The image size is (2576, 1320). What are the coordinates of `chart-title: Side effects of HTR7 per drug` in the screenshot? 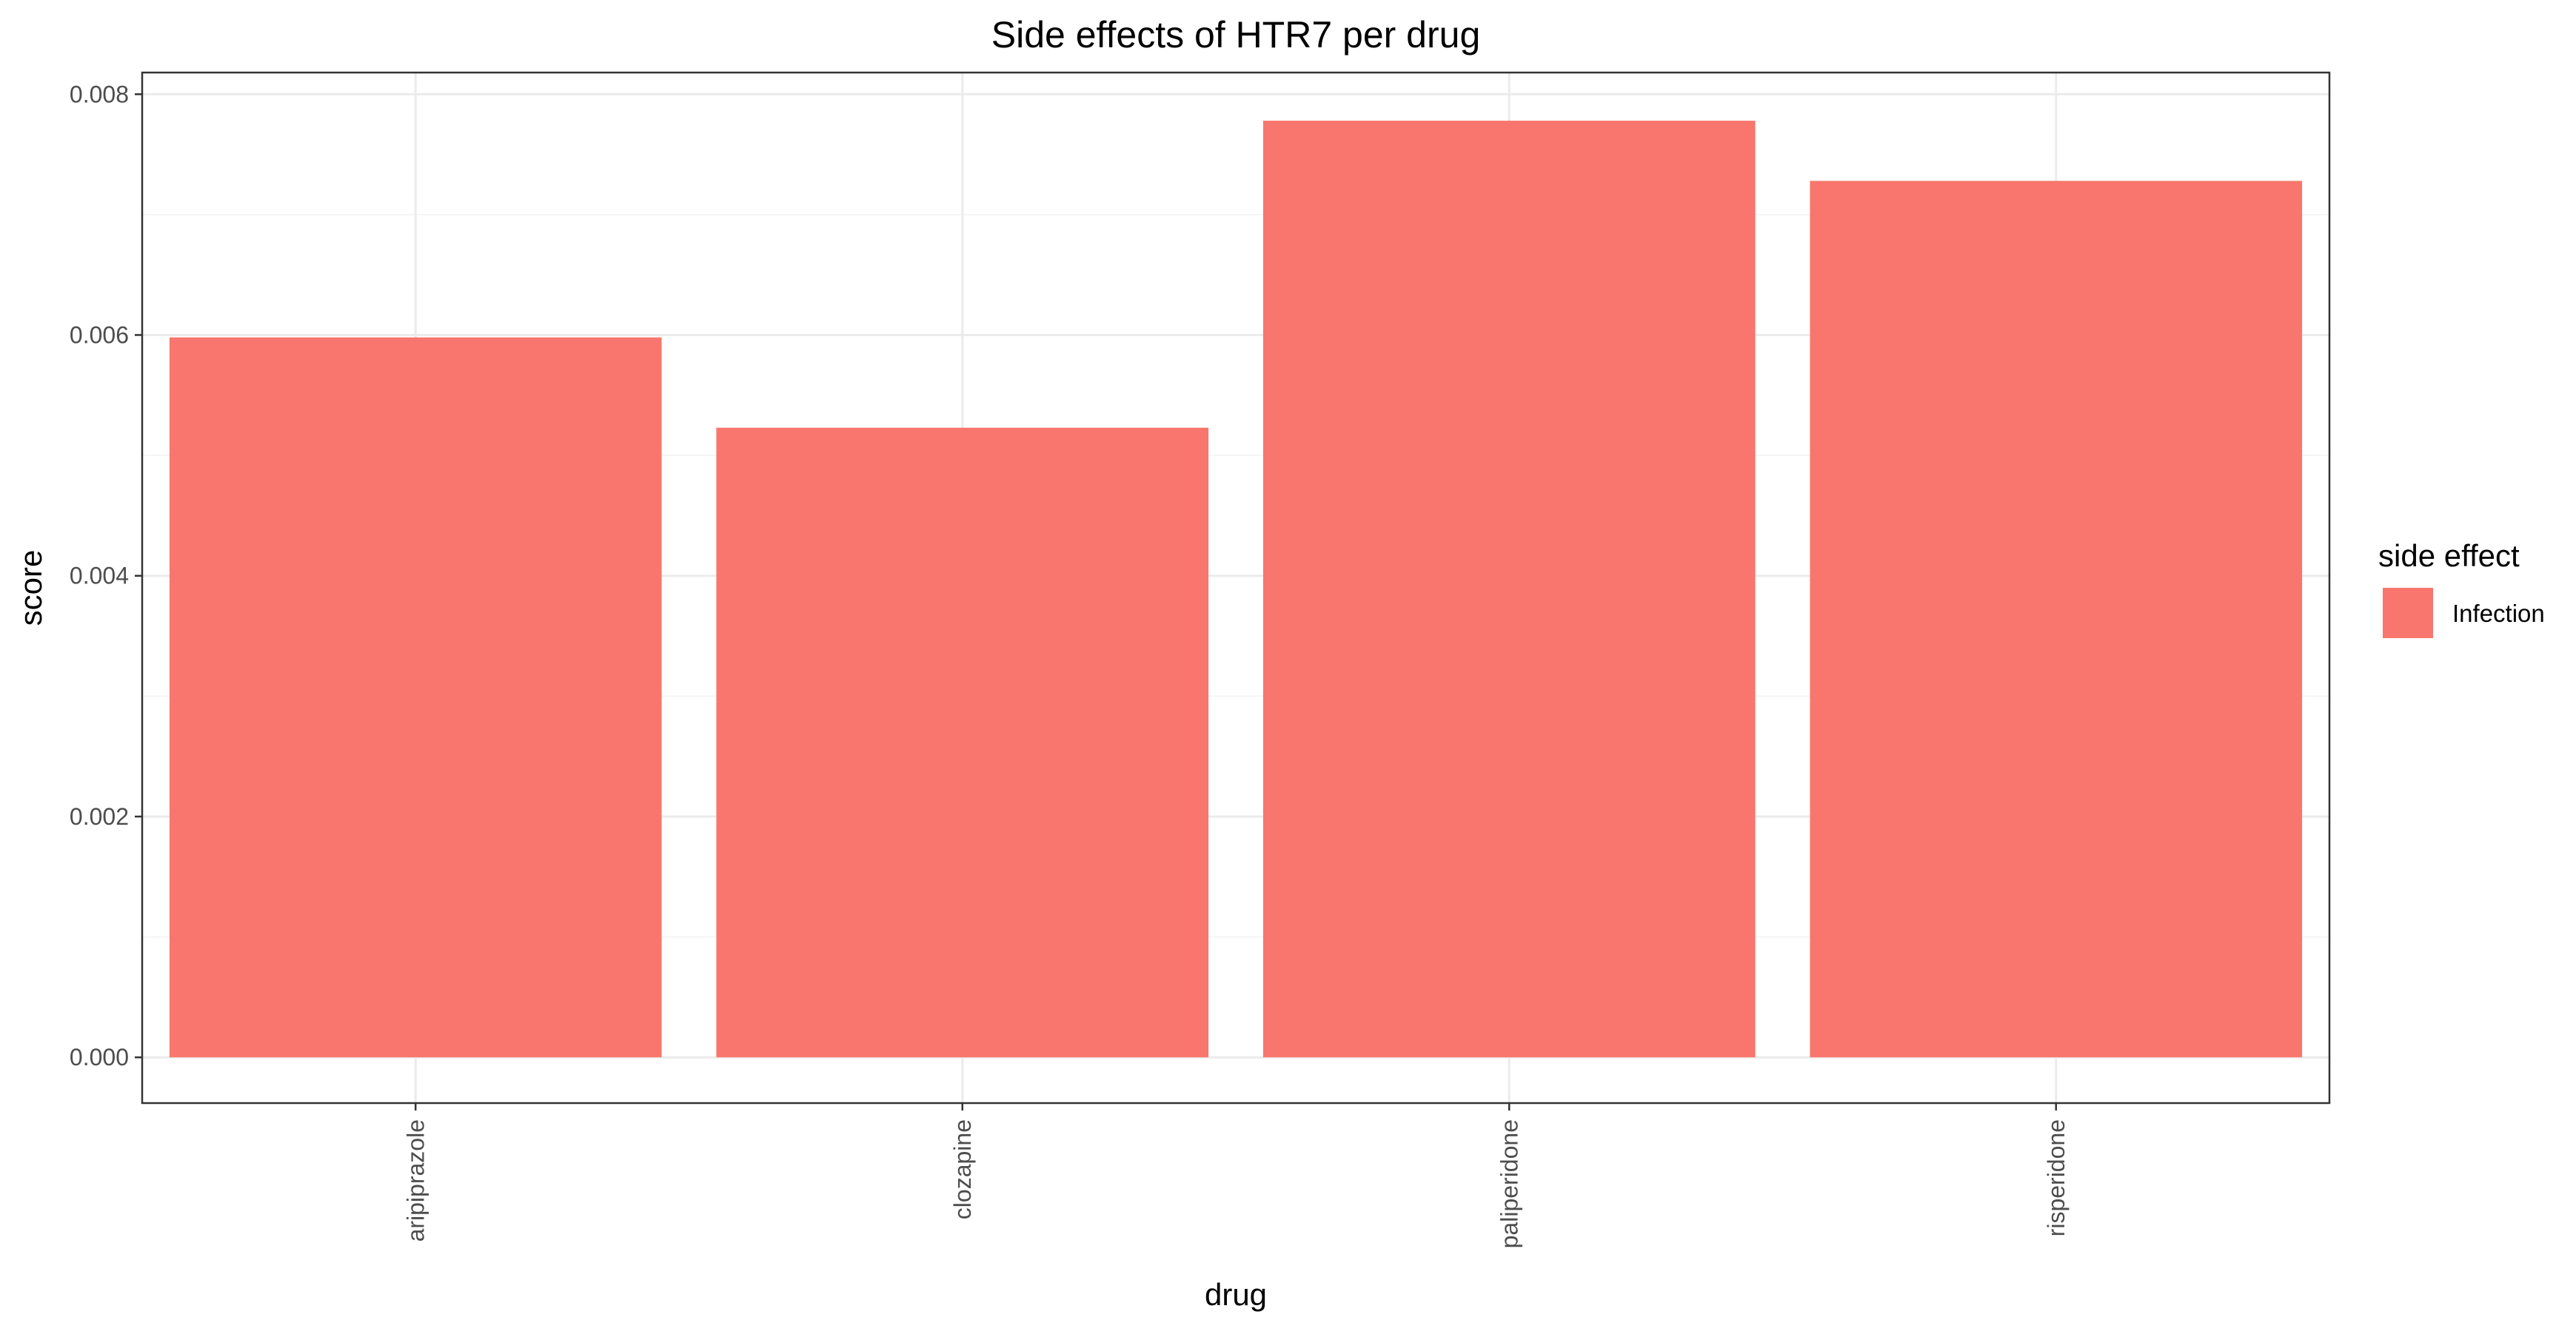 It's located at (1236, 35).